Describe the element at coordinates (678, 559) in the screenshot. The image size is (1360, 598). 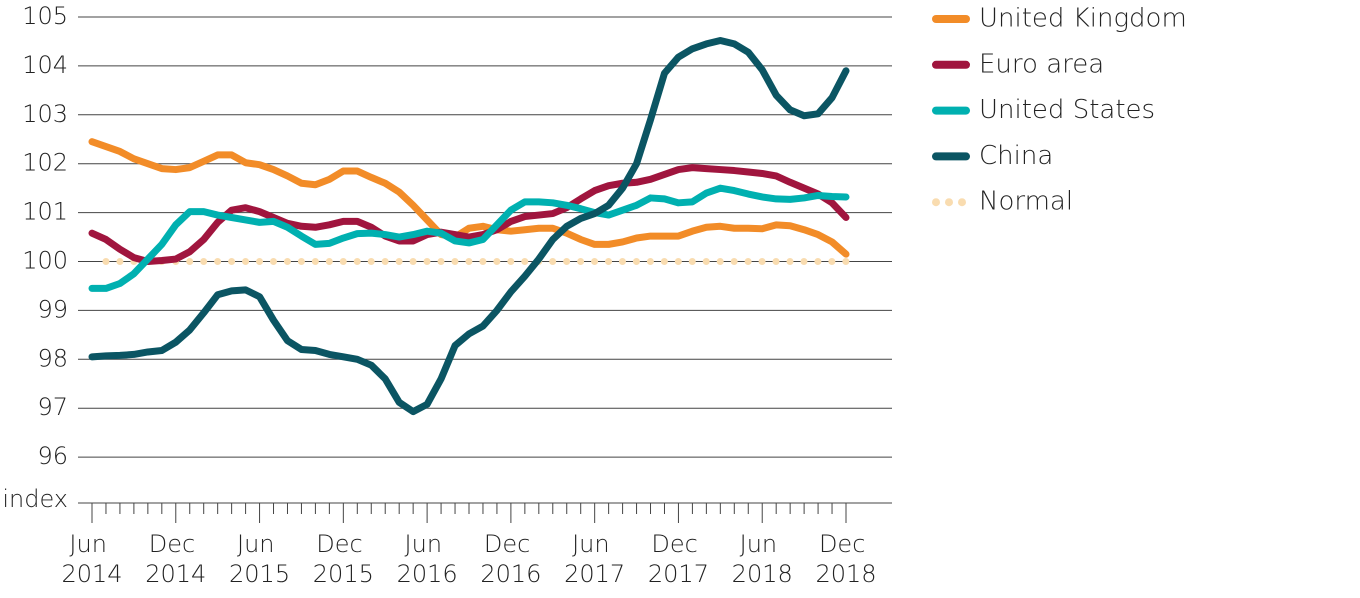
I see `x-tick-label: Dec 2017` at that location.